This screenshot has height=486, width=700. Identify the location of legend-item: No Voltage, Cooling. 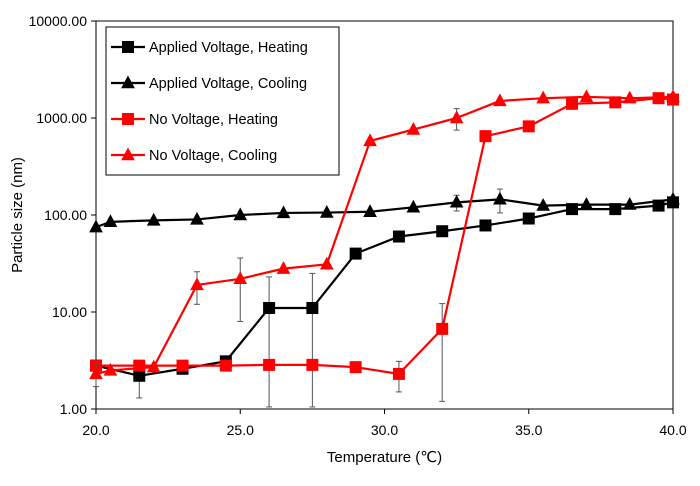
(194, 155).